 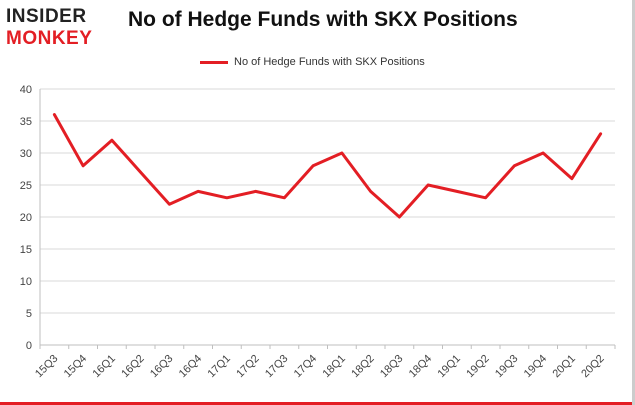 I want to click on x-tick-label: 16Q2, so click(x=133, y=367).